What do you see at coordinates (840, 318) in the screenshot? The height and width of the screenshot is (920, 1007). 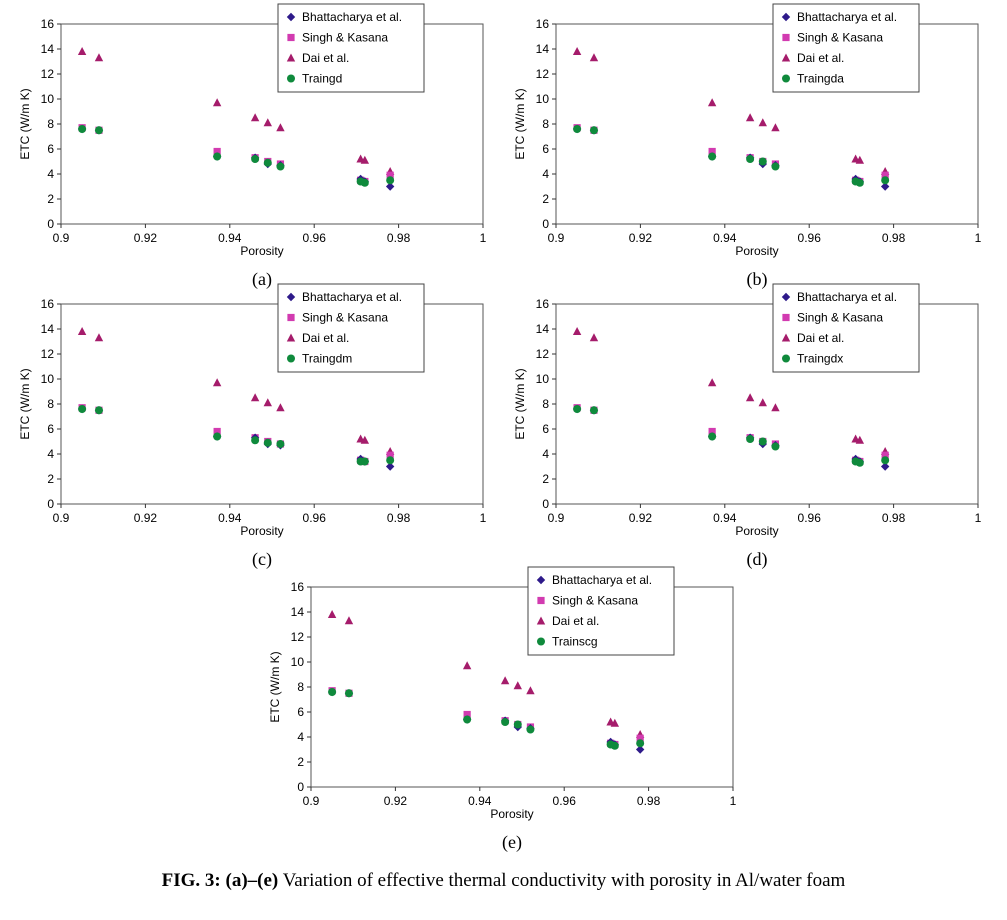 I see `legend-label: Singh & Kasana` at bounding box center [840, 318].